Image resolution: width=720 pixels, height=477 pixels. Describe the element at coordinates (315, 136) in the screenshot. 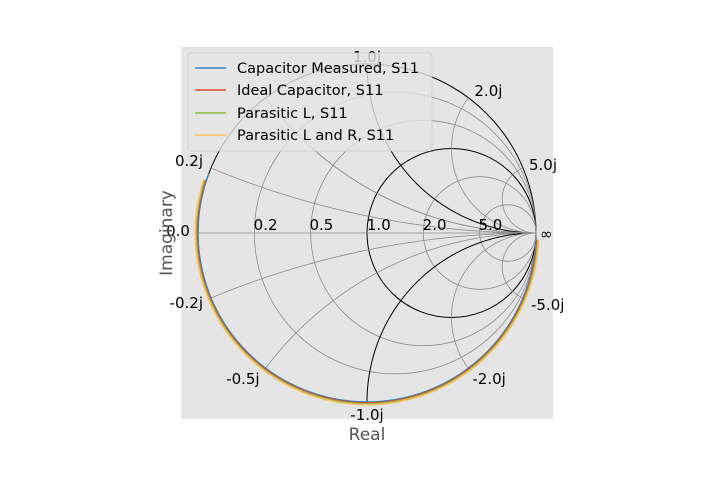

I see `legend-label-parasitic-l-and-r: Parasitic L and R, S11` at that location.